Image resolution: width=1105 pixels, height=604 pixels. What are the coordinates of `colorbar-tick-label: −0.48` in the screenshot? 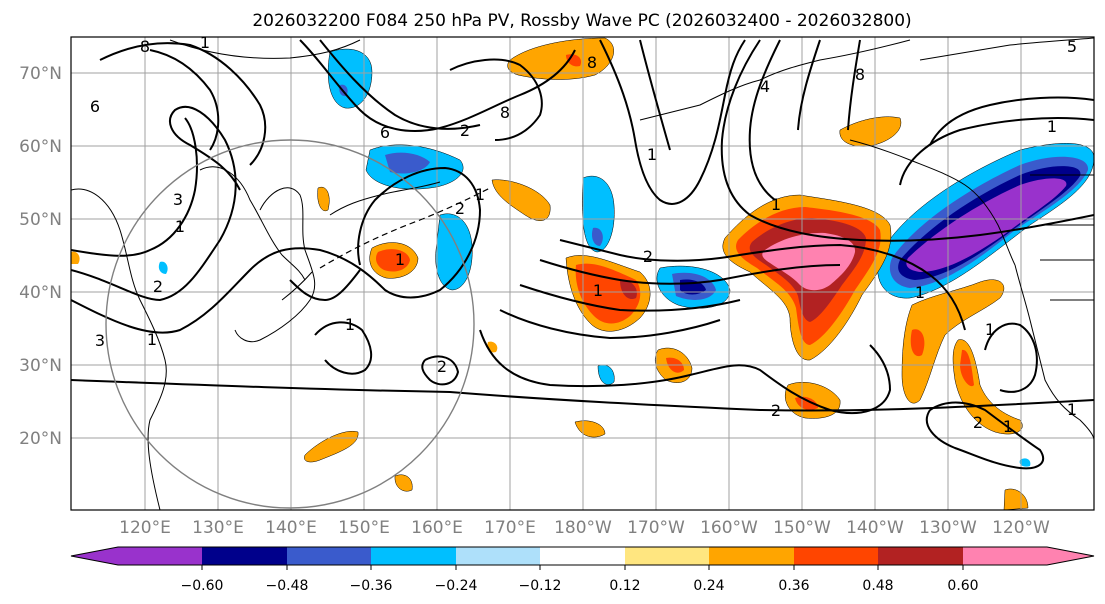 It's located at (287, 586).